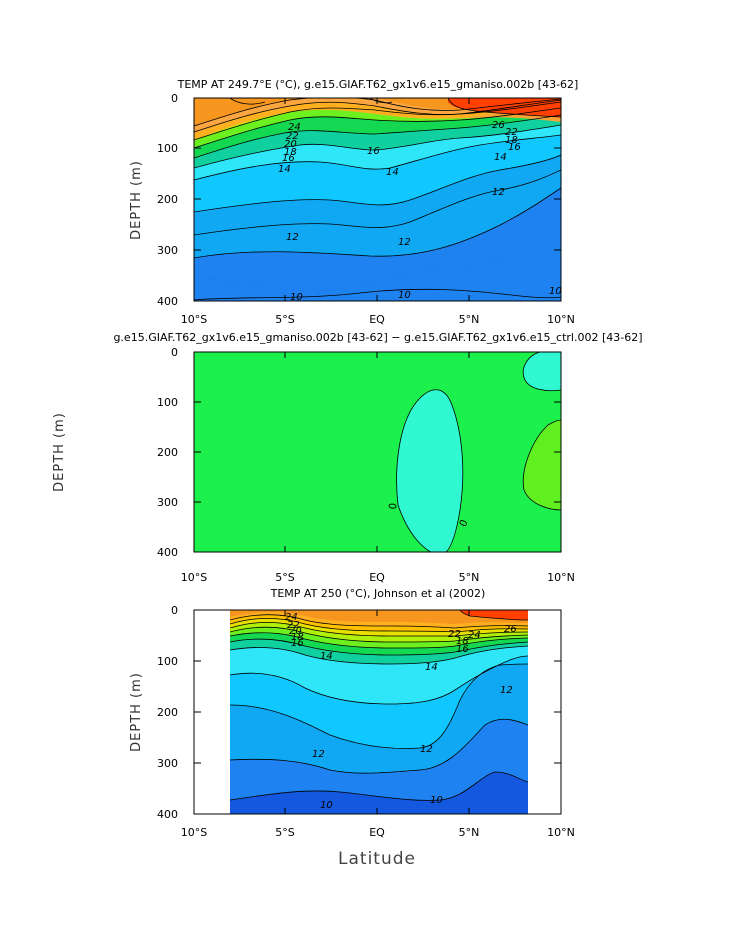 The width and height of the screenshot is (733, 945). Describe the element at coordinates (167, 301) in the screenshot. I see `p1-ytick-400: 400` at that location.